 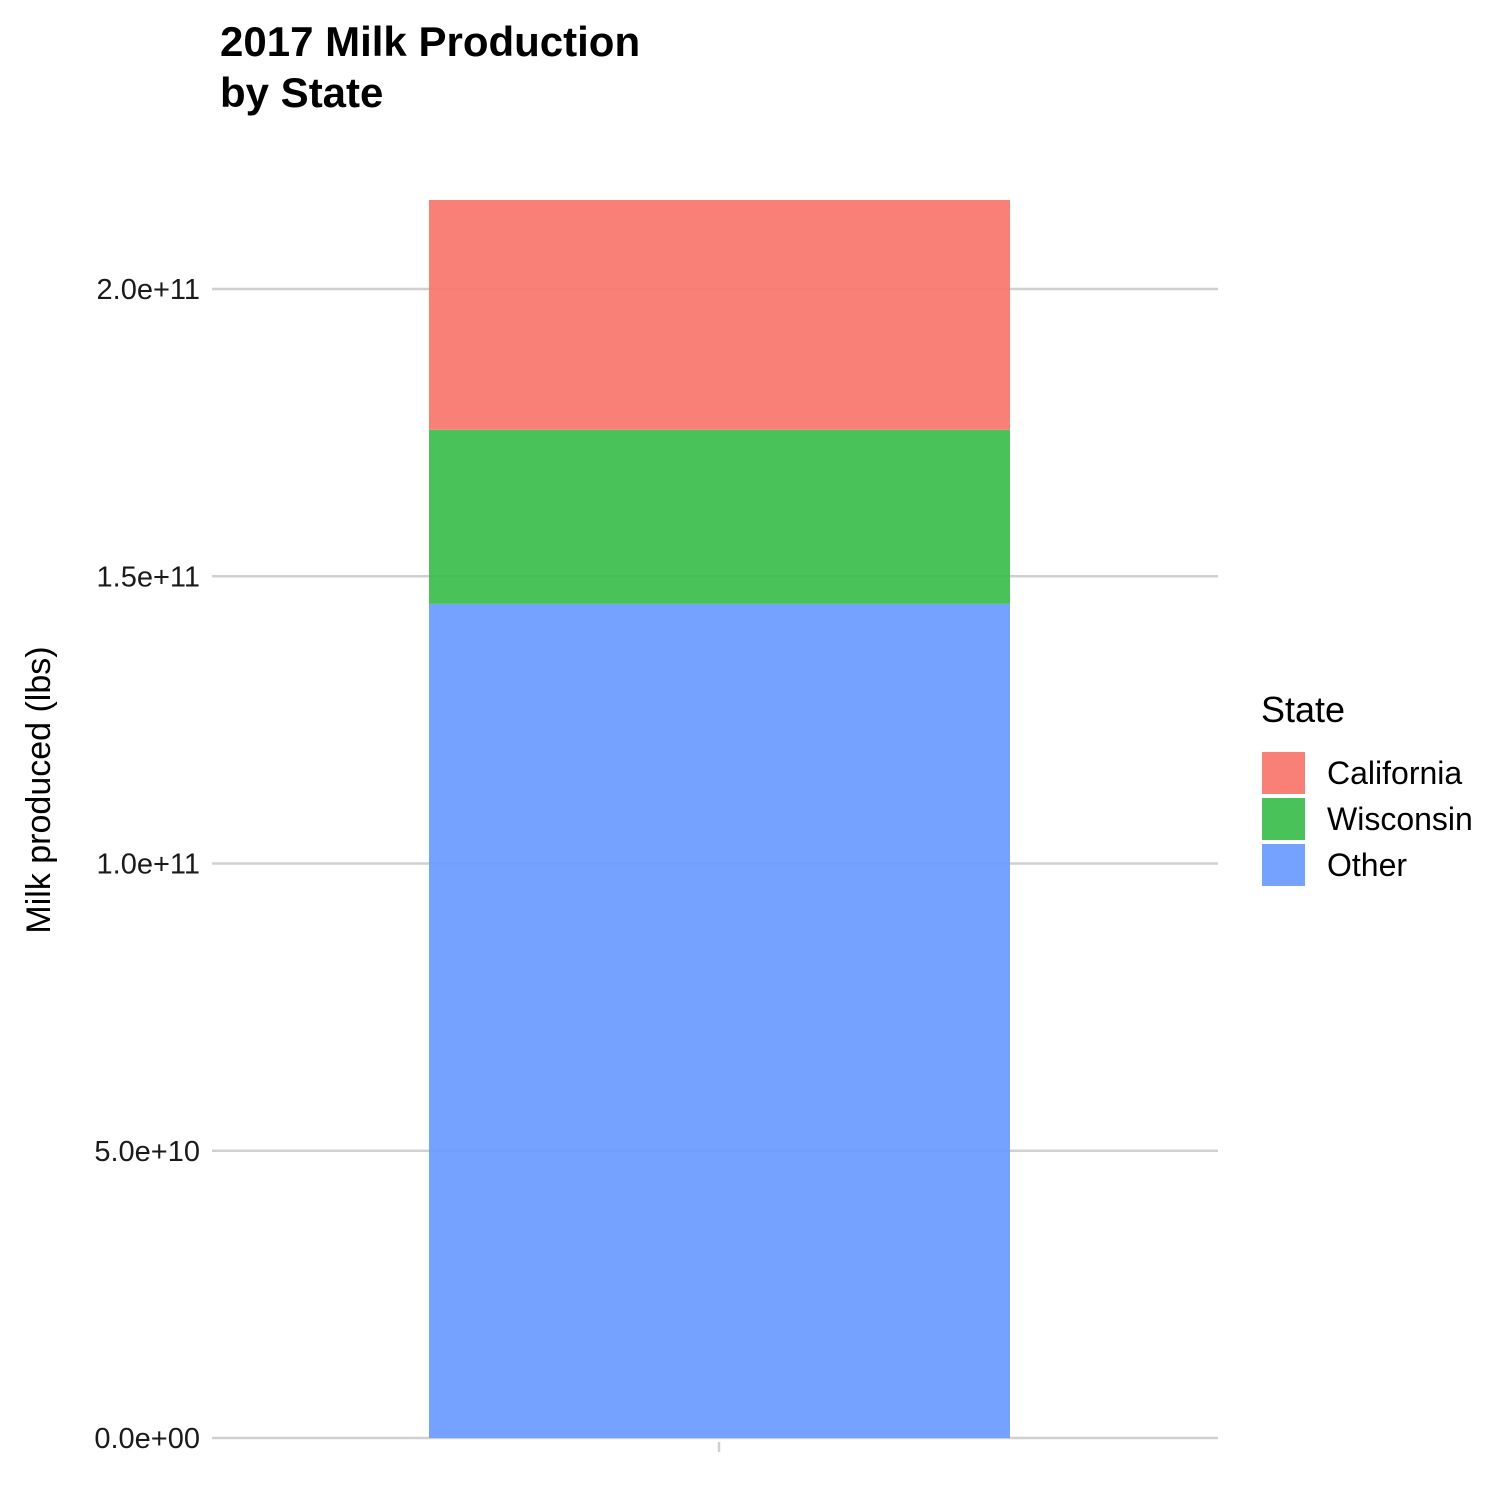 I want to click on legend-label-other: Other, so click(x=1367, y=865).